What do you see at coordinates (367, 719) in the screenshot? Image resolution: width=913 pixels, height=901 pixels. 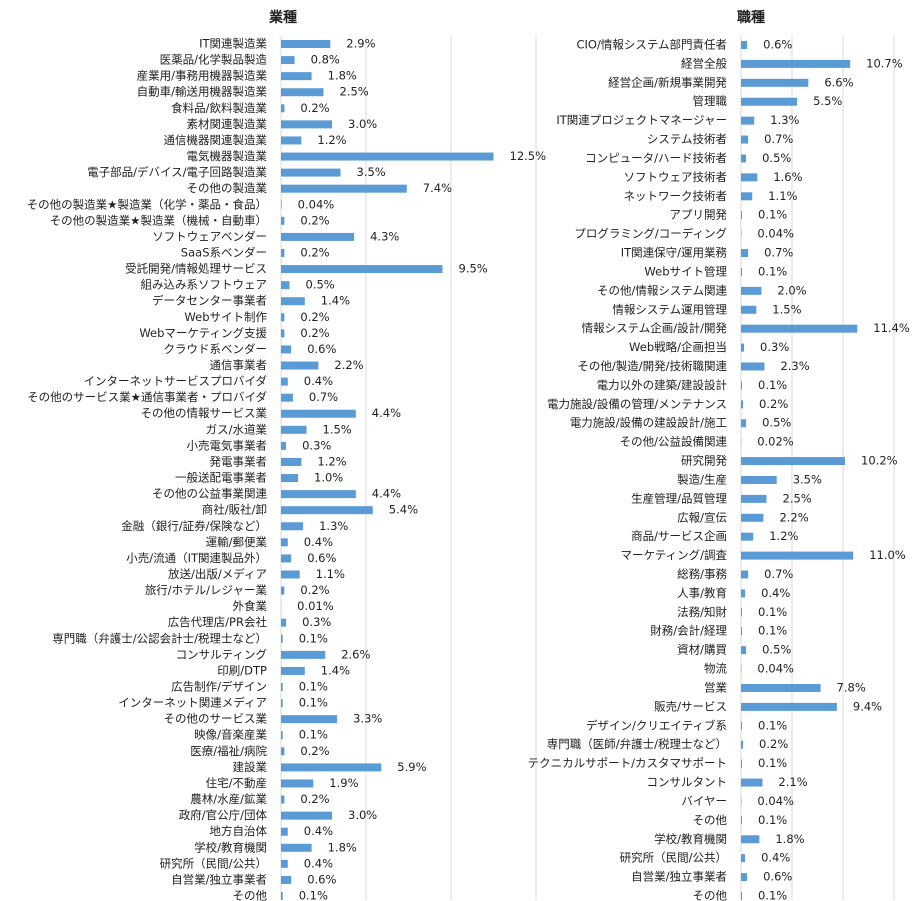 I see `value-label: 3.3%` at bounding box center [367, 719].